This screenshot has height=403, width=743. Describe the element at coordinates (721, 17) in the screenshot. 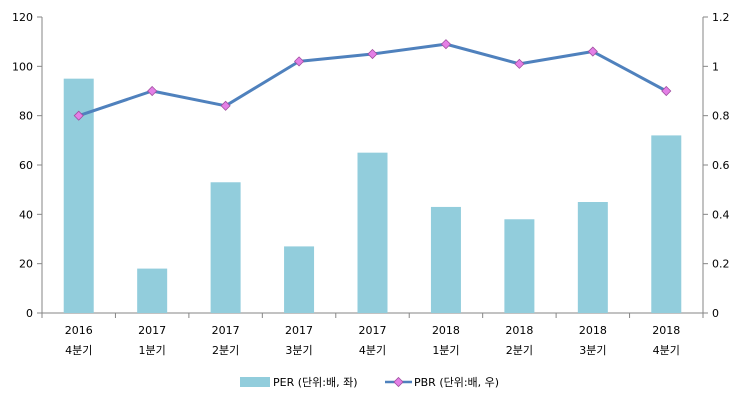

I see `right-tick-label: 1.2` at that location.